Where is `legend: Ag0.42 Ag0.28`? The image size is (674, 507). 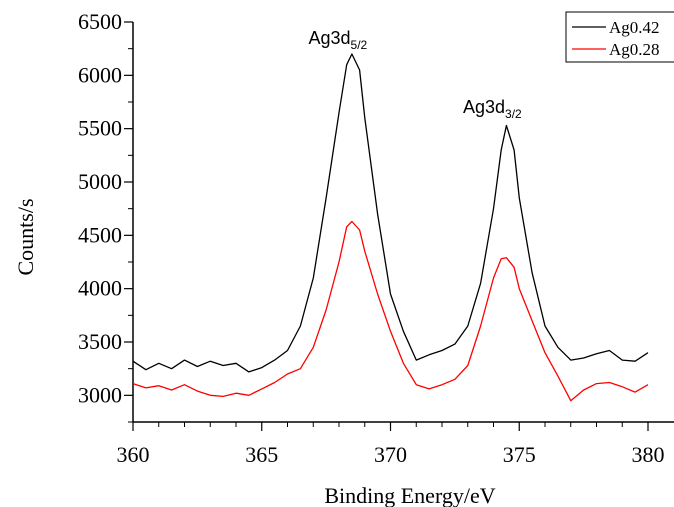 legend: Ag0.42 Ag0.28 is located at coordinates (619, 37).